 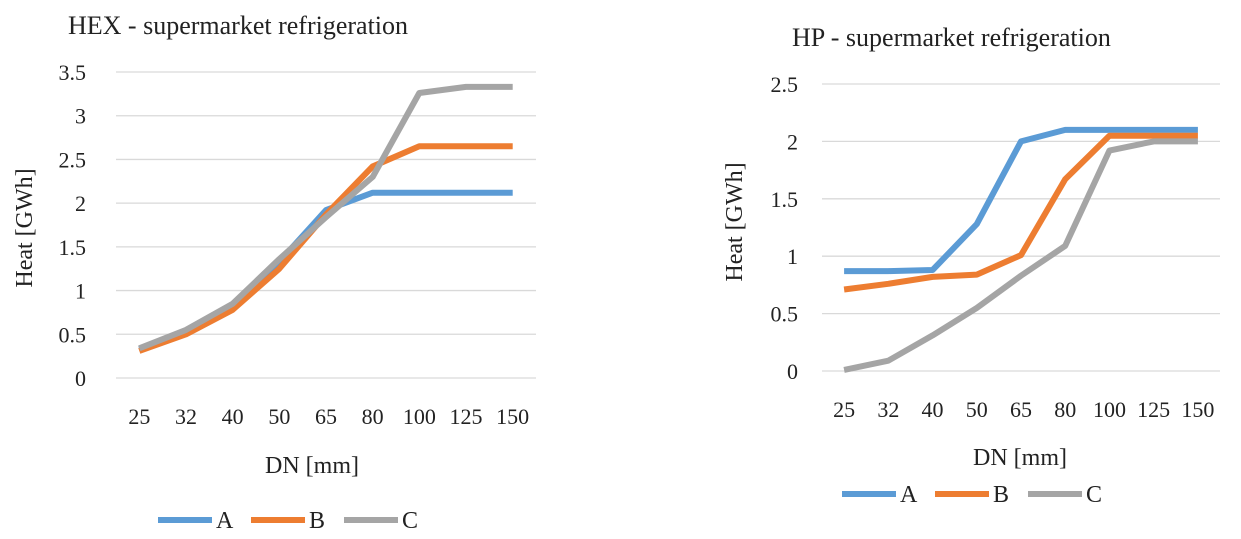 I want to click on series-line-a, so click(x=1021, y=200).